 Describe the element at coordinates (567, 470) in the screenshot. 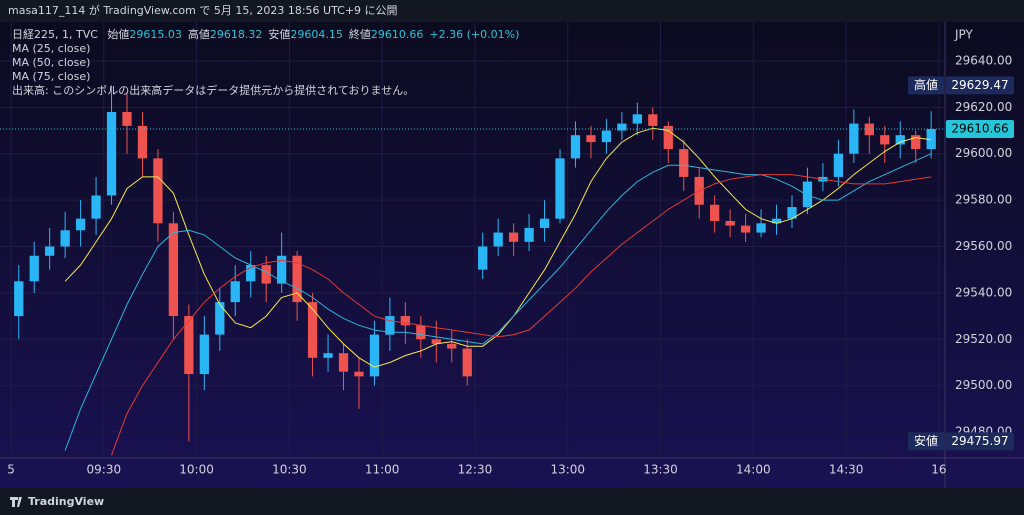

I see `x-tick-label: 13:00` at that location.